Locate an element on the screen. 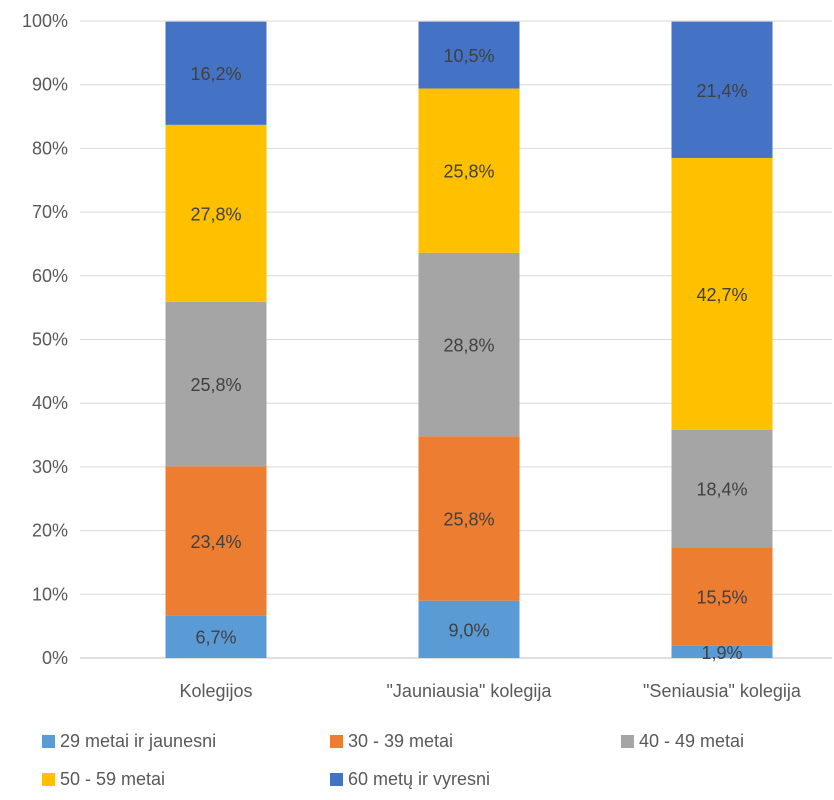 The image size is (834, 800). y-tick-label: 0% is located at coordinates (55, 658).